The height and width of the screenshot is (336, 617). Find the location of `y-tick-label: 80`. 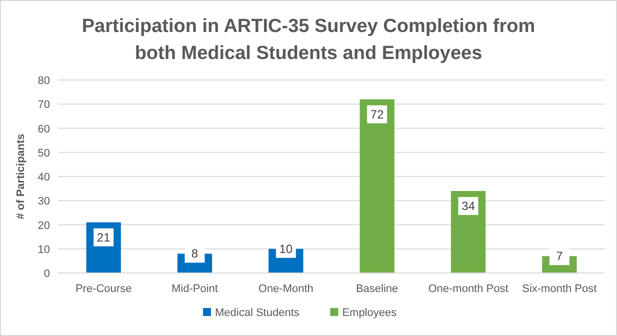

y-tick-label: 80 is located at coordinates (44, 81).